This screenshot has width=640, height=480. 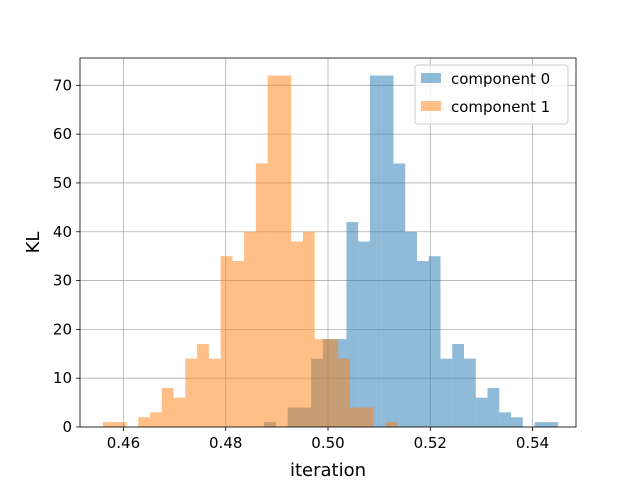 What do you see at coordinates (500, 107) in the screenshot?
I see `legend-label-component-1: component 1` at bounding box center [500, 107].